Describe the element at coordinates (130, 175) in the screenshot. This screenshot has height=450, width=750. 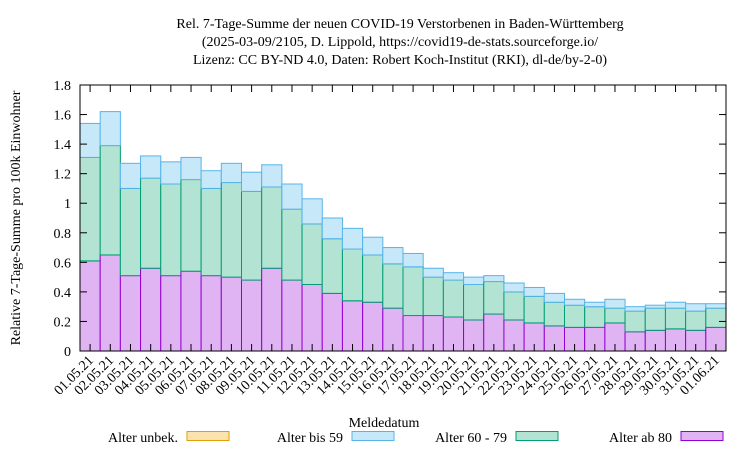
I see `bar-alter-bis-59-03.05.21` at that location.